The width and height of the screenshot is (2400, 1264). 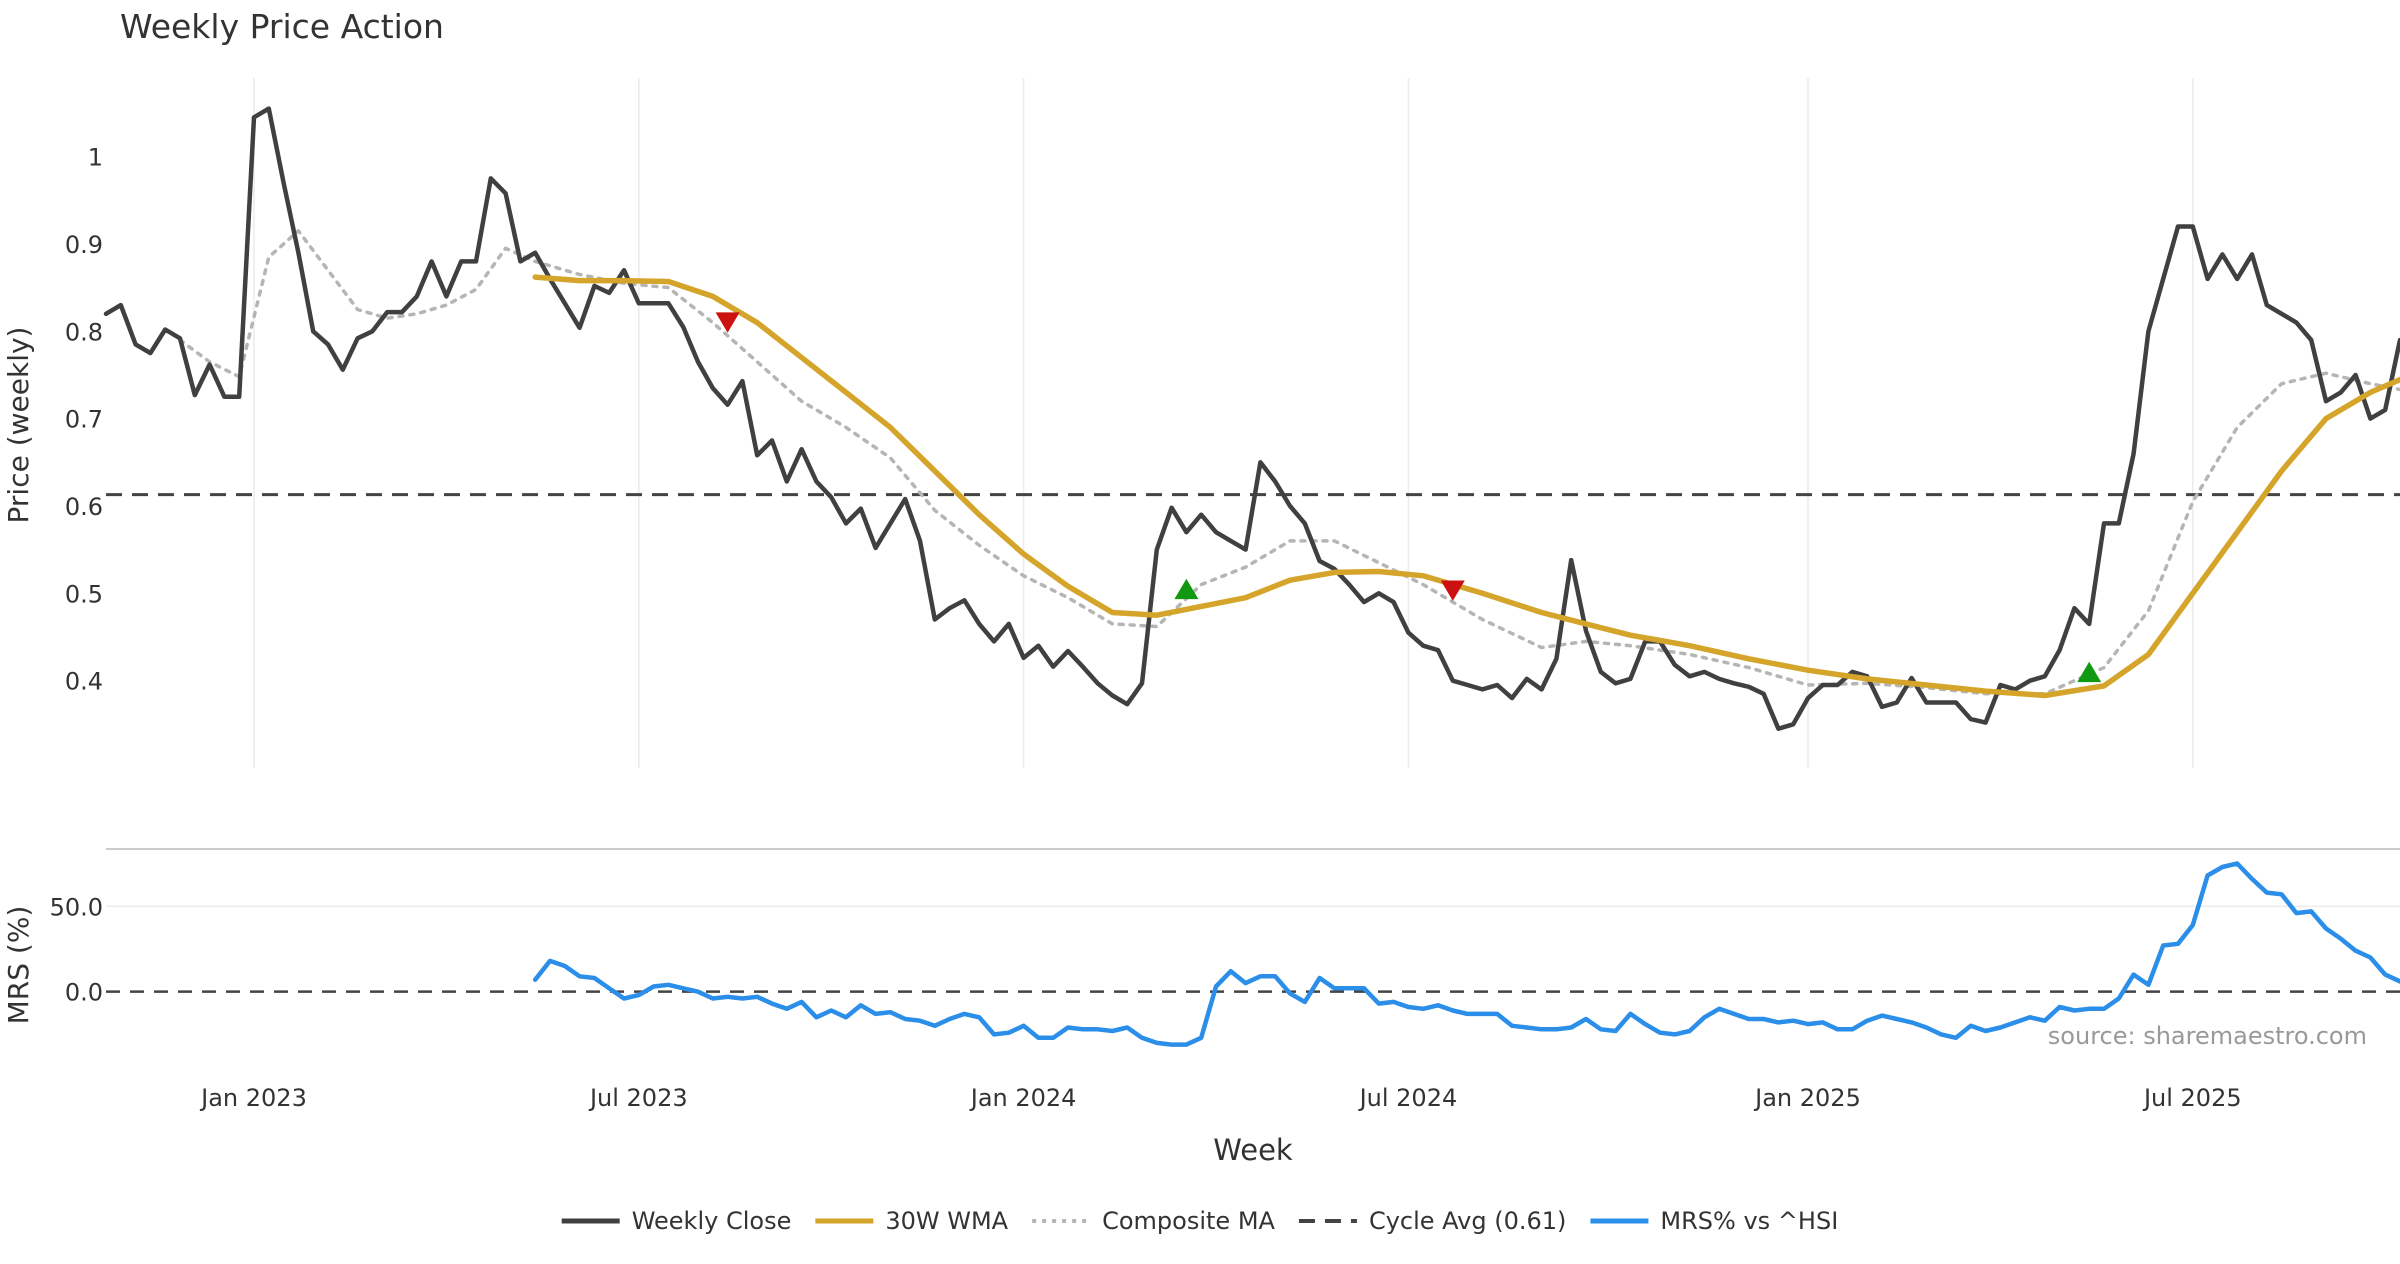 I want to click on price-y-ticks: 0.4 0.5 0.6 0.7 0.8 0.9 1, so click(x=84, y=420).